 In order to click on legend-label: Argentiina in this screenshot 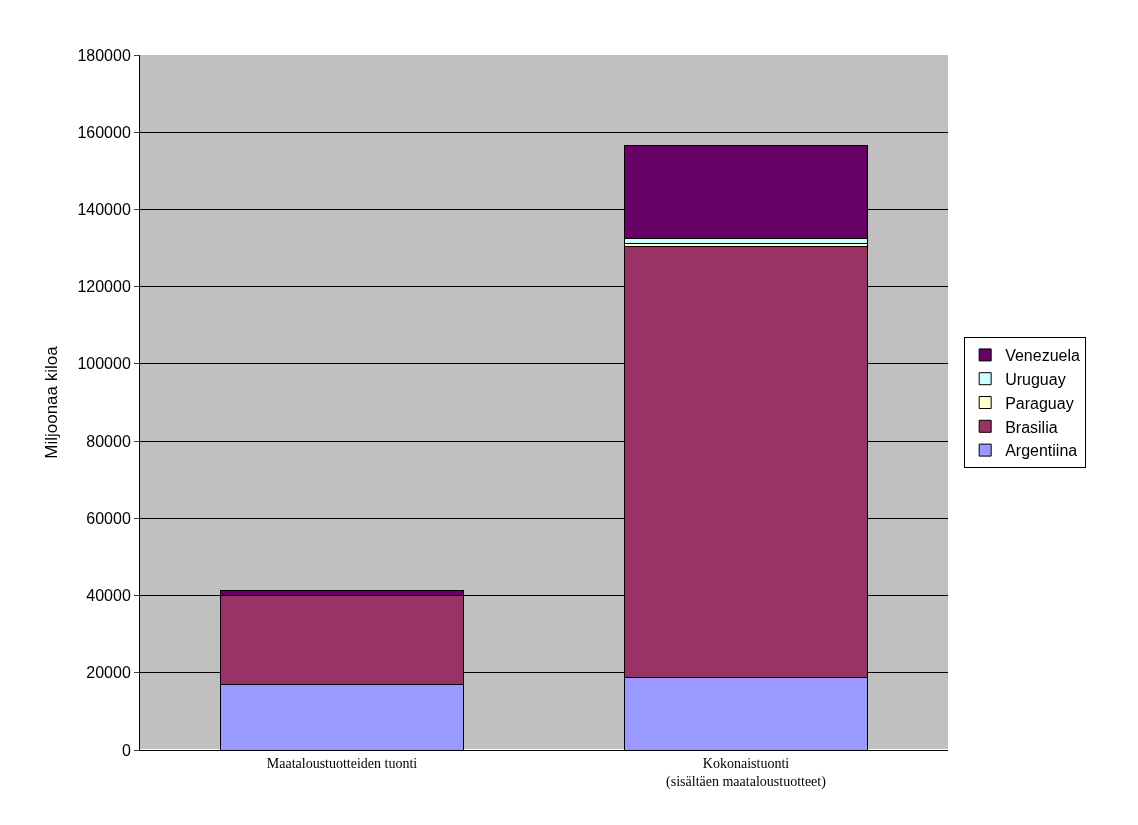, I will do `click(1041, 451)`.